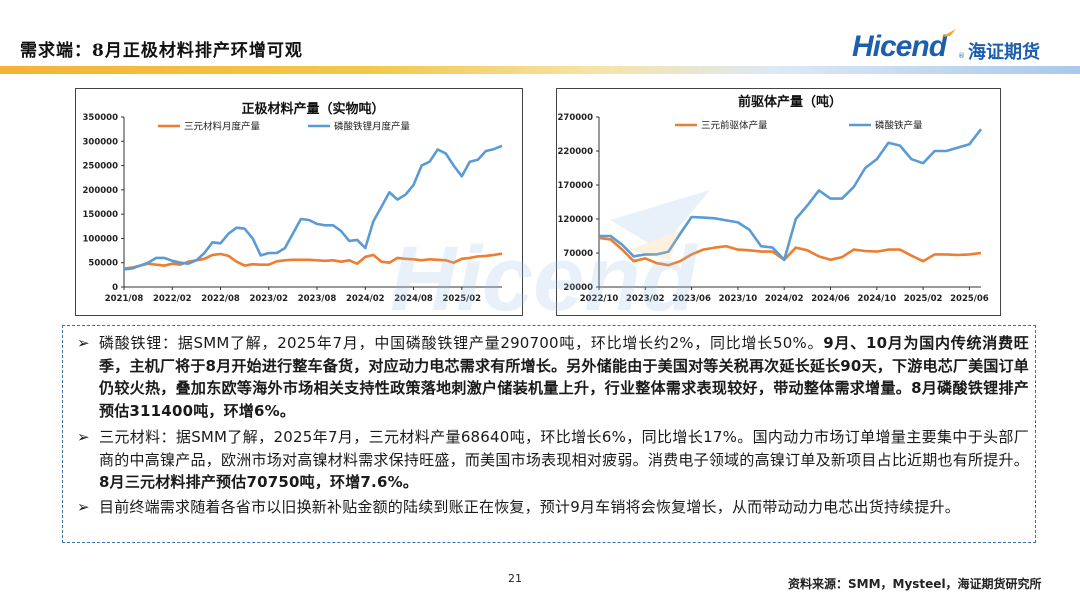  What do you see at coordinates (576, 118) in the screenshot?
I see `y-tick-label: 270000` at bounding box center [576, 118].